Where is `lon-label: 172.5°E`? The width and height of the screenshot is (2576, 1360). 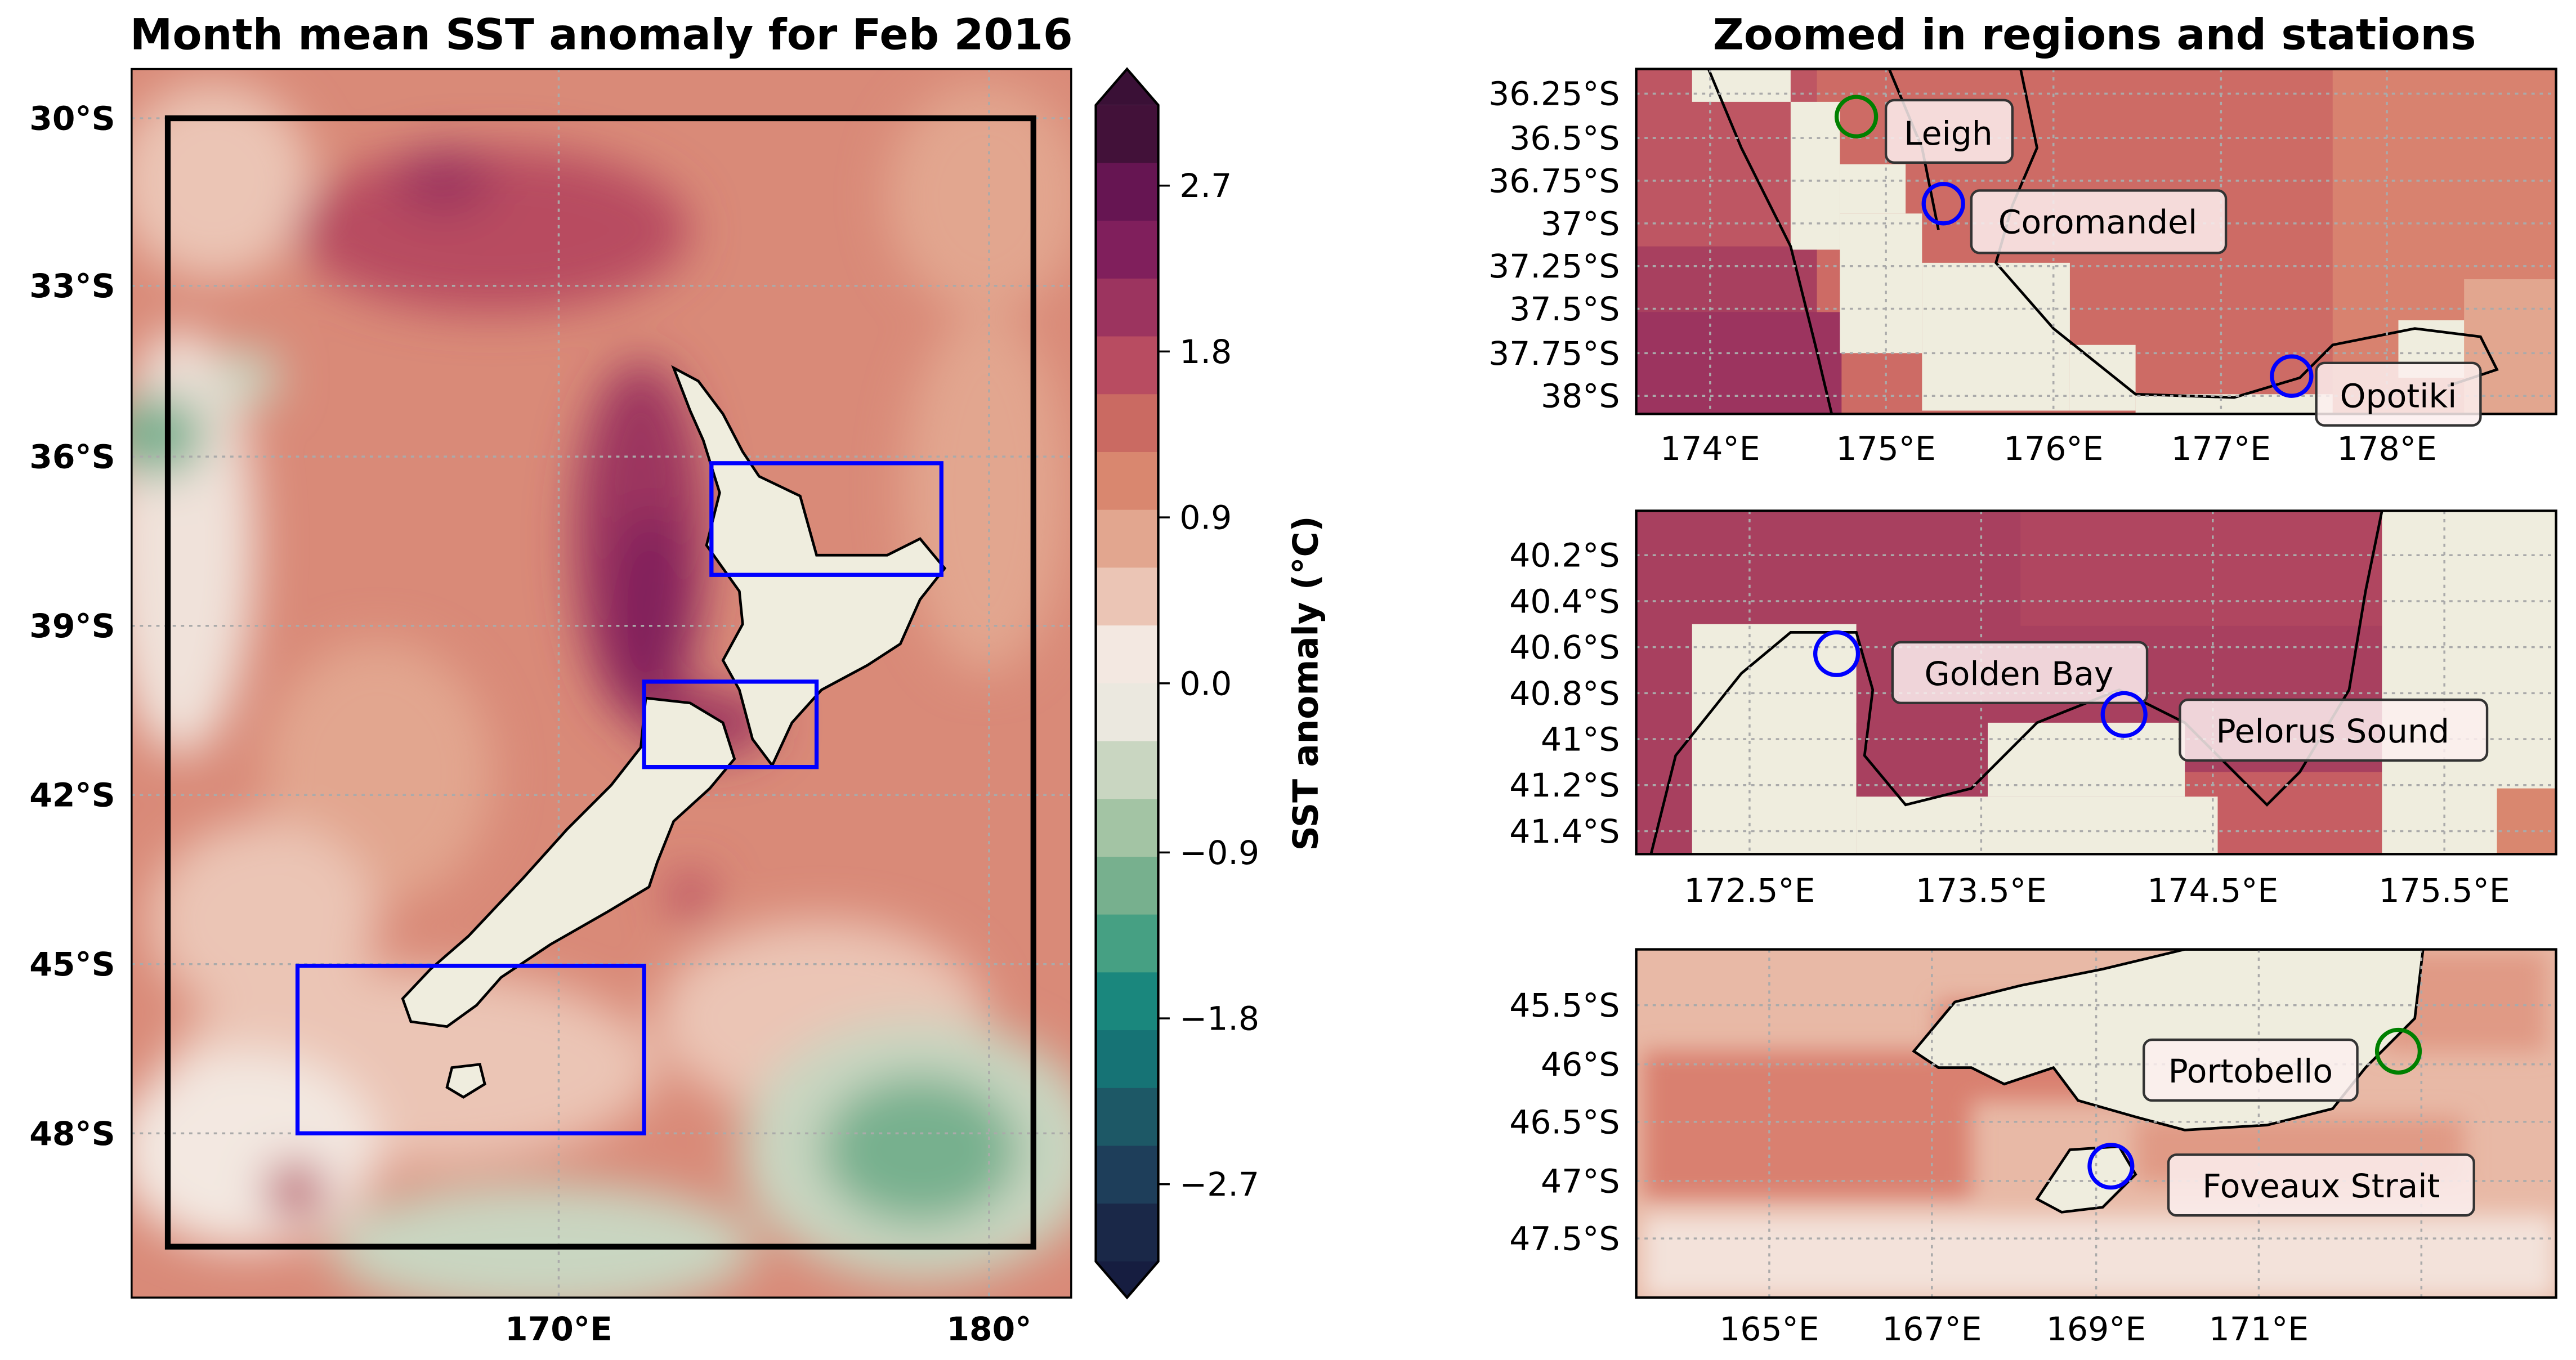 lon-label: 172.5°E is located at coordinates (1749, 890).